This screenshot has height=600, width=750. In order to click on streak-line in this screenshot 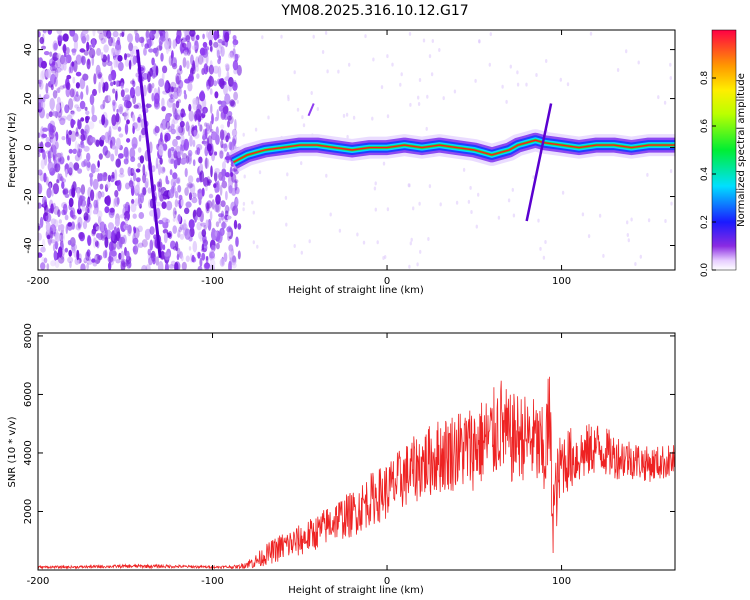, I will do `click(148, 153)`.